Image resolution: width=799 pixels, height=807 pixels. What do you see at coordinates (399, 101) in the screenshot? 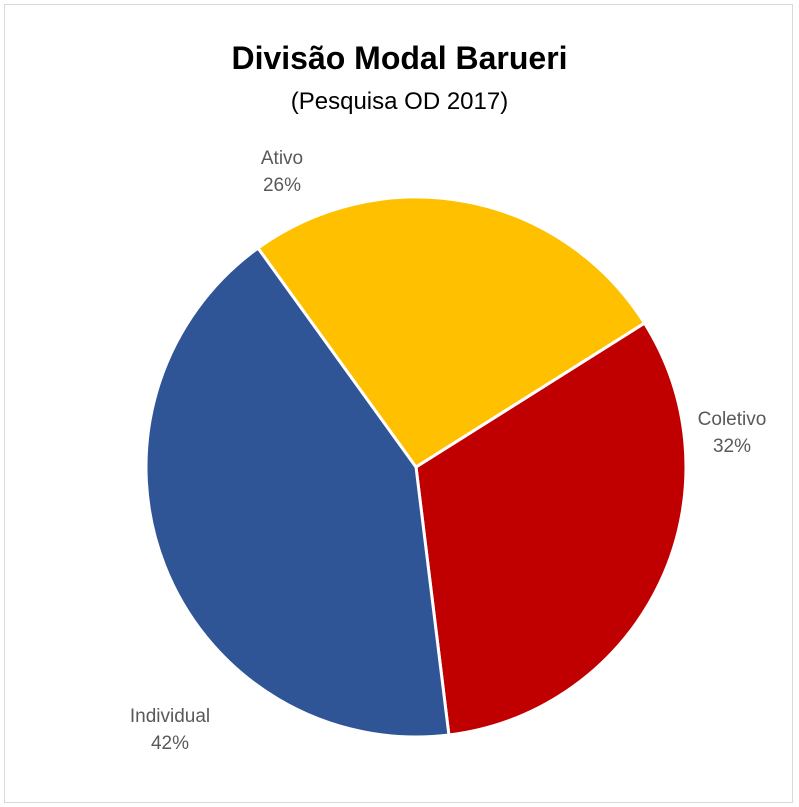
I see `chart-subtitle: (Pesquisa OD 2017)` at bounding box center [399, 101].